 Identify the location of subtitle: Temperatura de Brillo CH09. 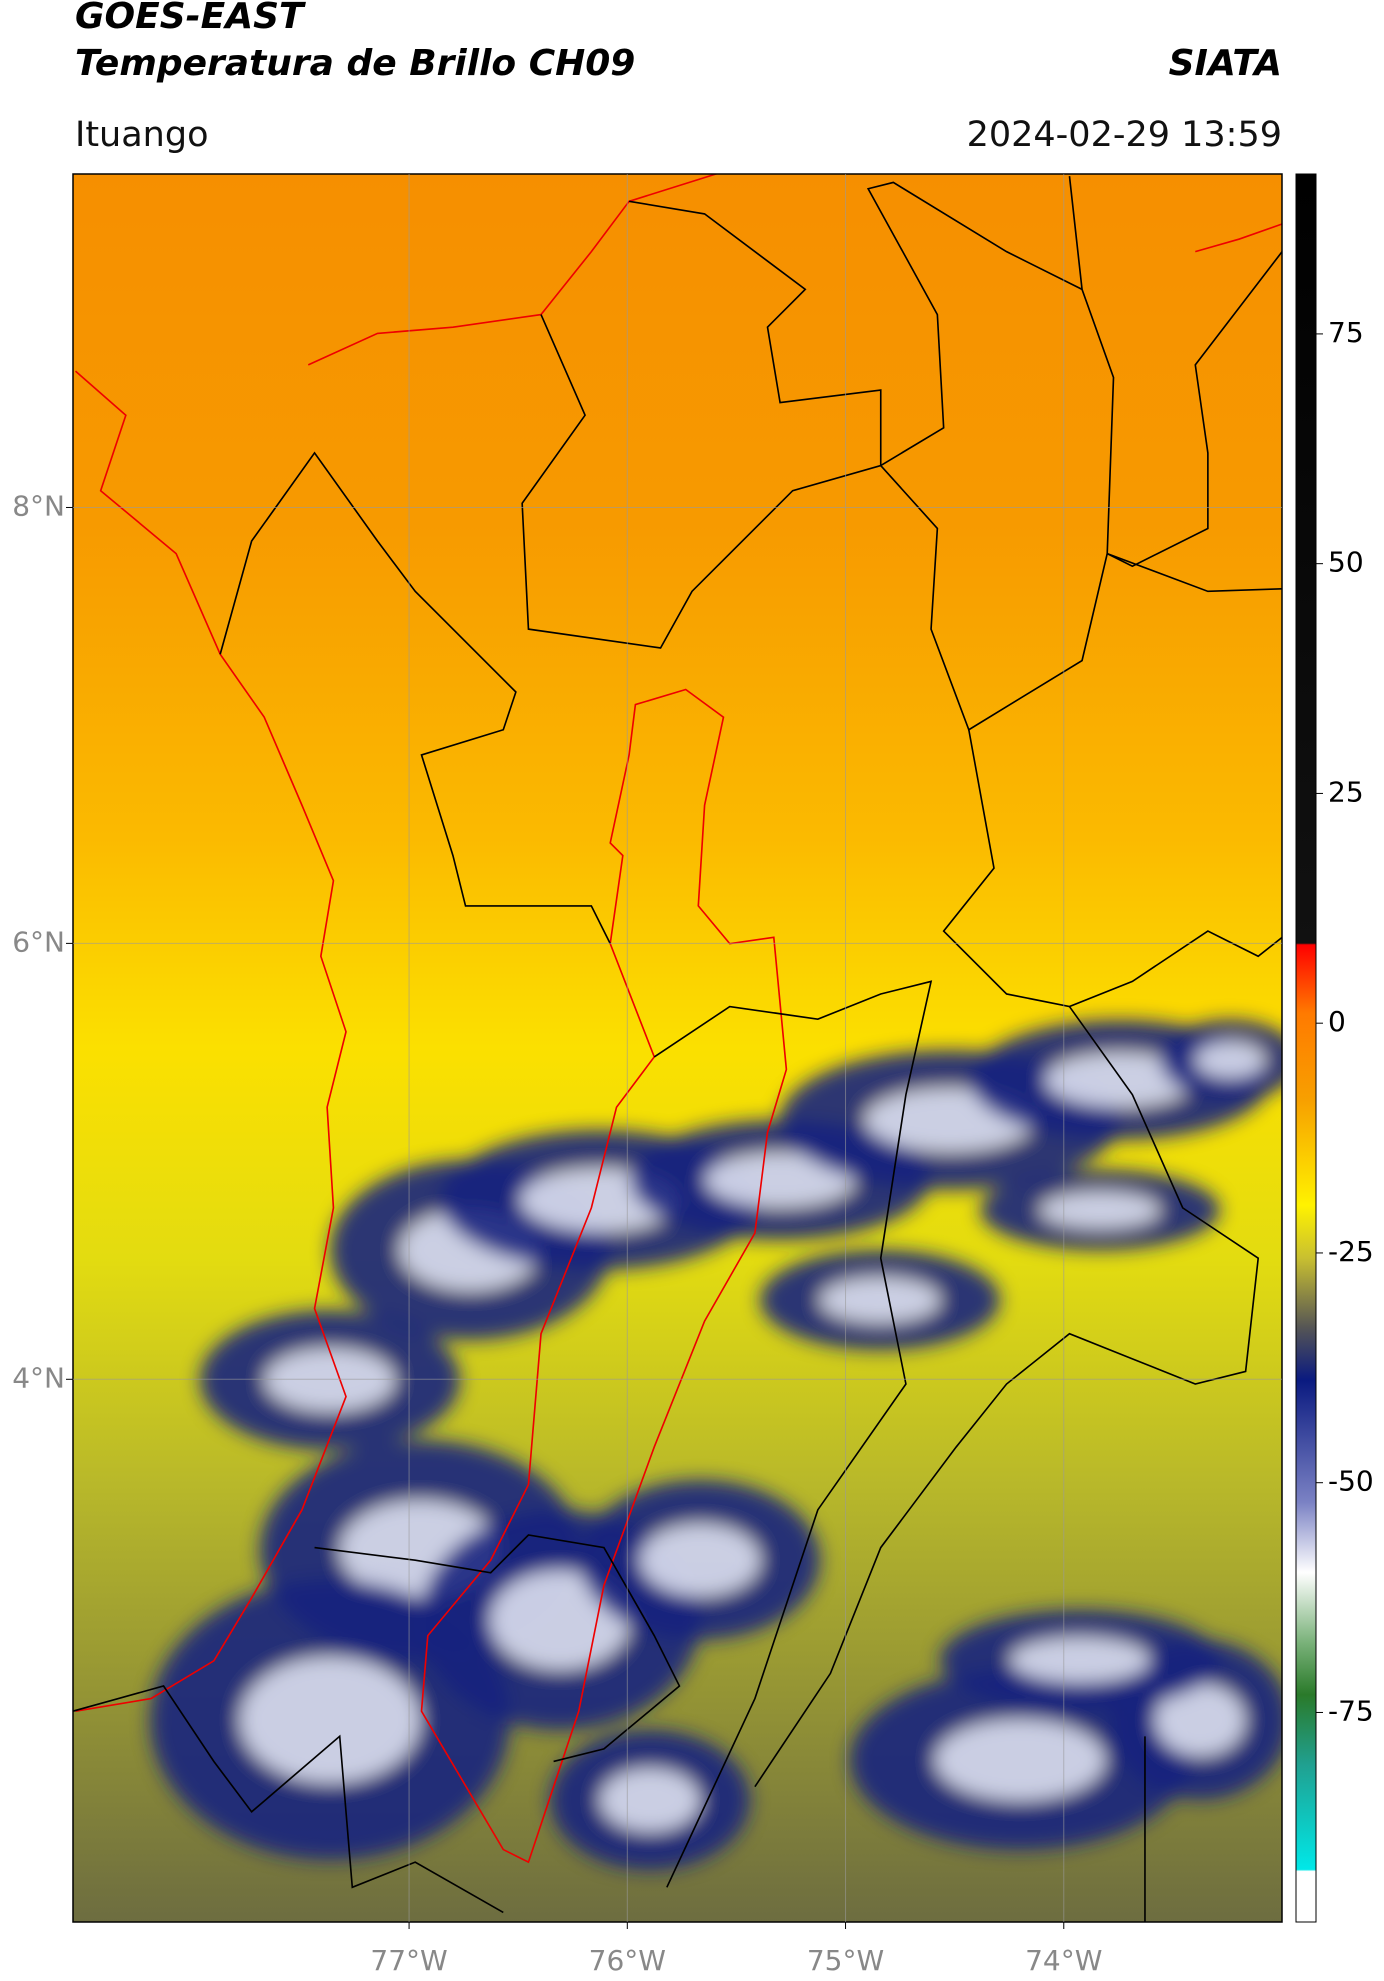
(355, 63).